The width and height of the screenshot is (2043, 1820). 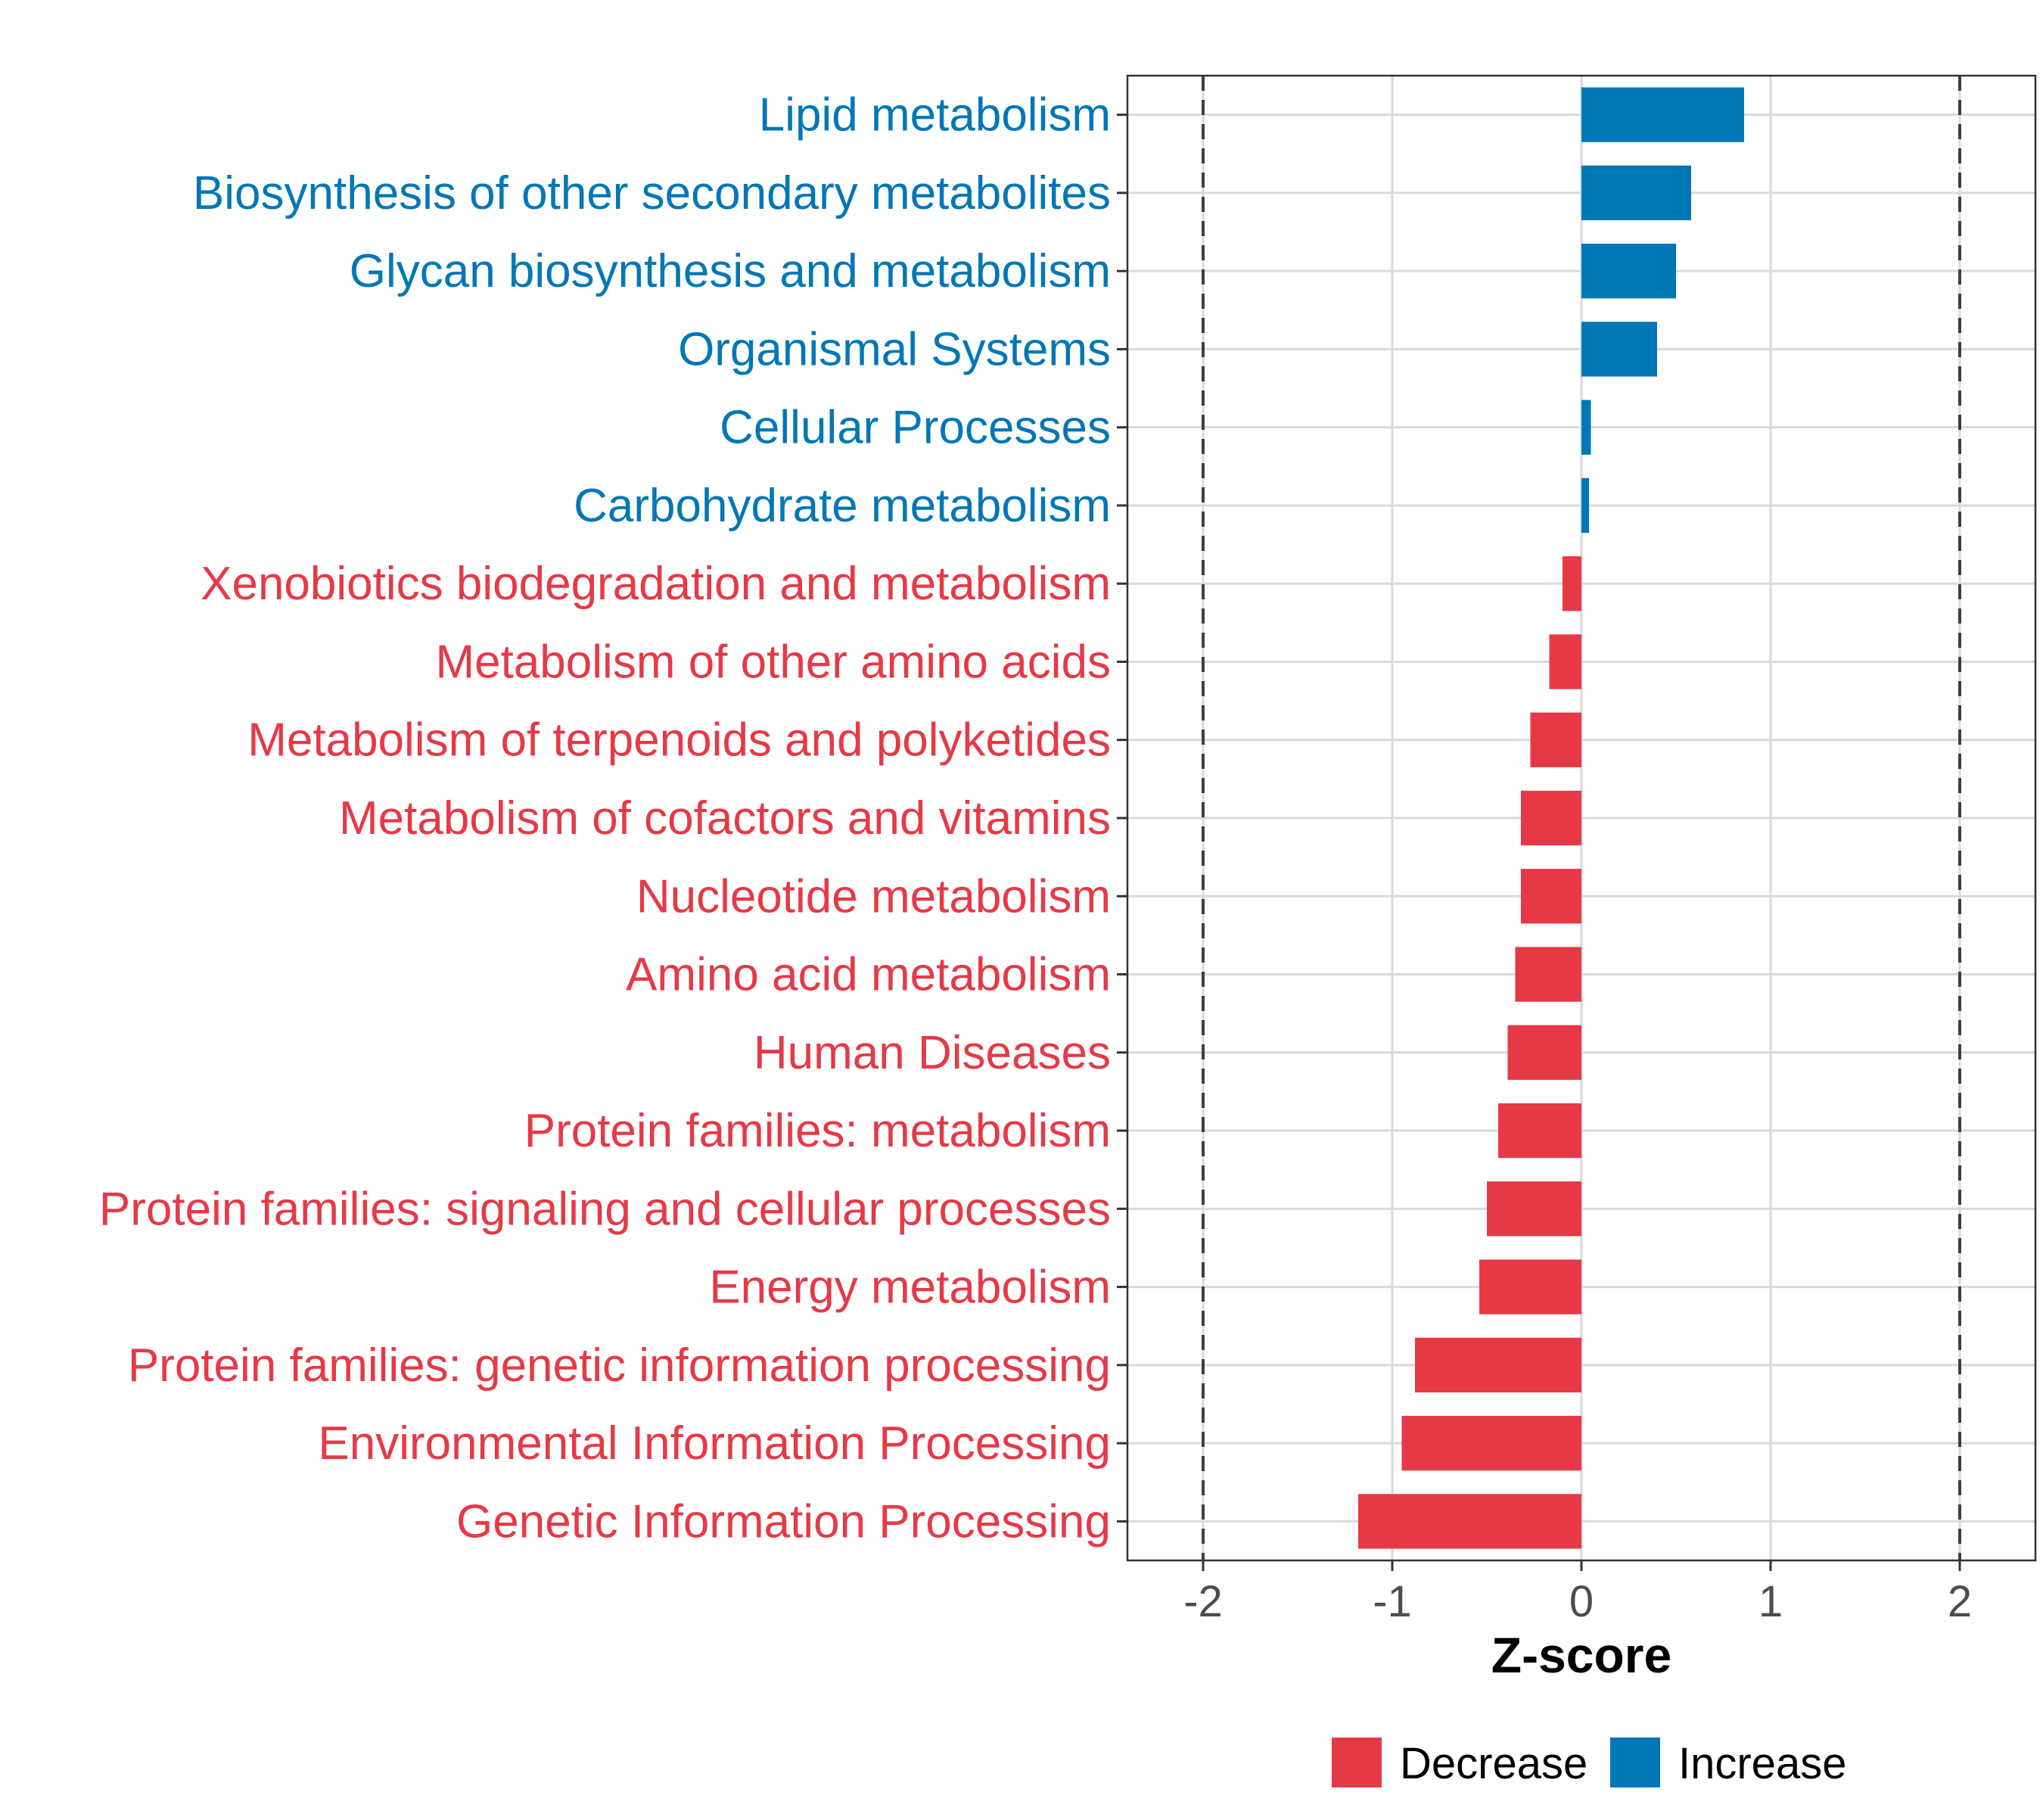 What do you see at coordinates (1393, 1601) in the screenshot?
I see `x-tick-label: -1` at bounding box center [1393, 1601].